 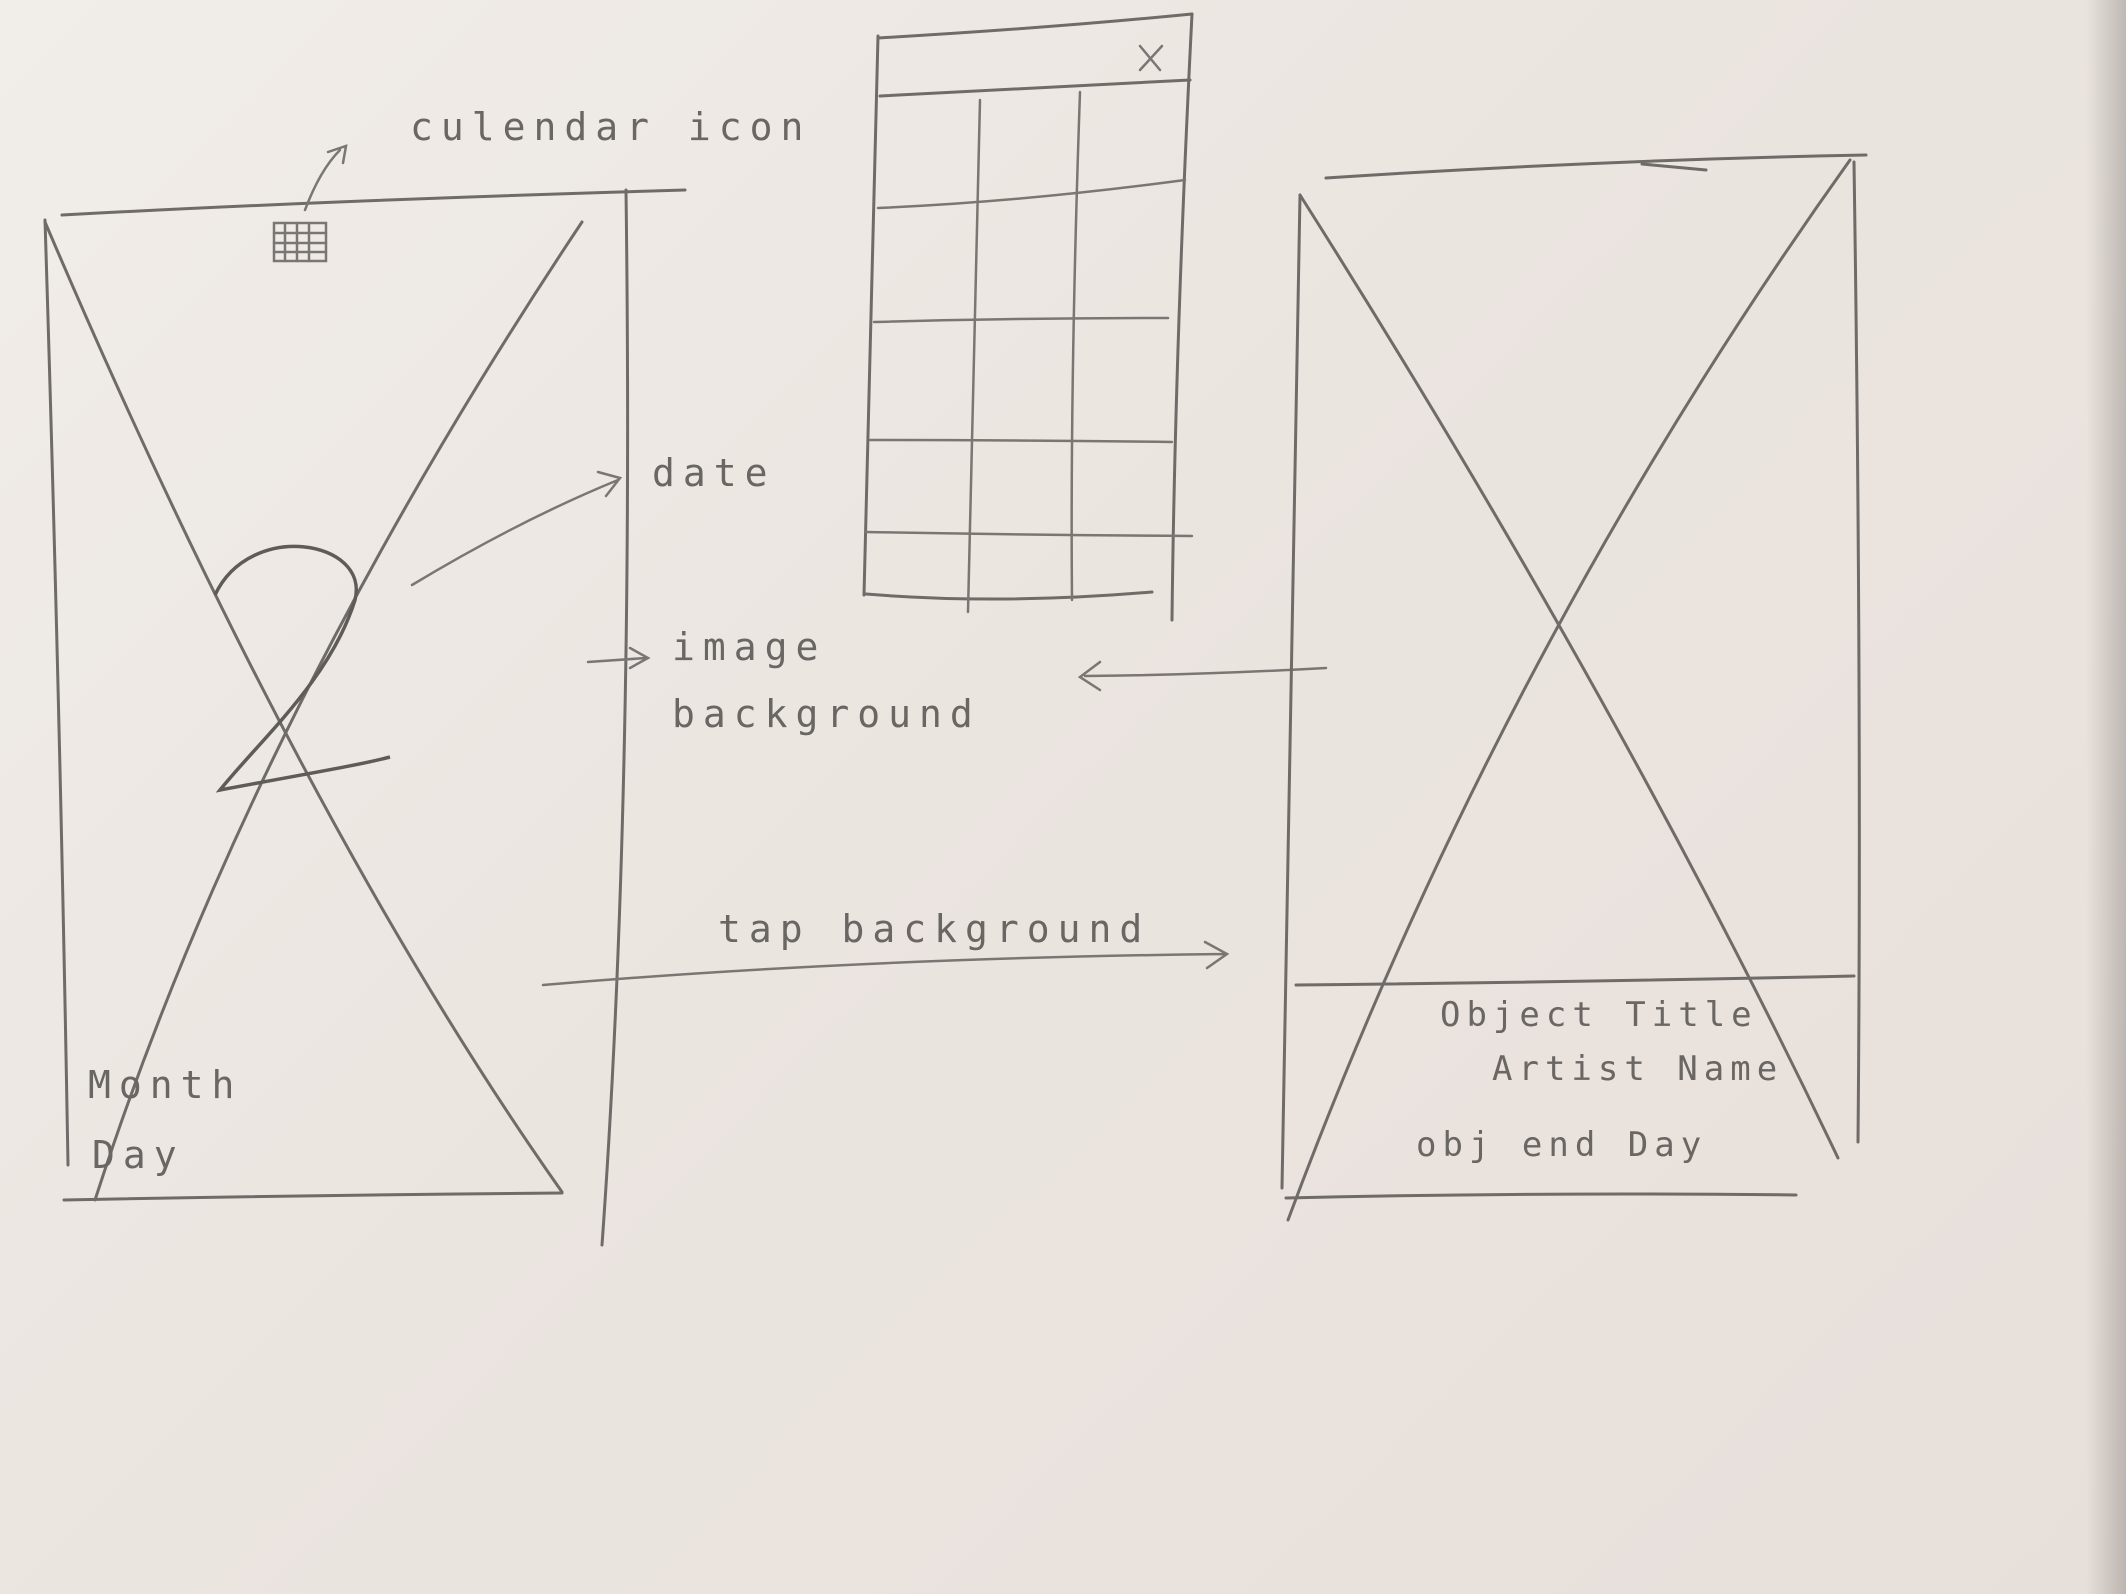 I want to click on date-arrow, so click(x=516, y=528).